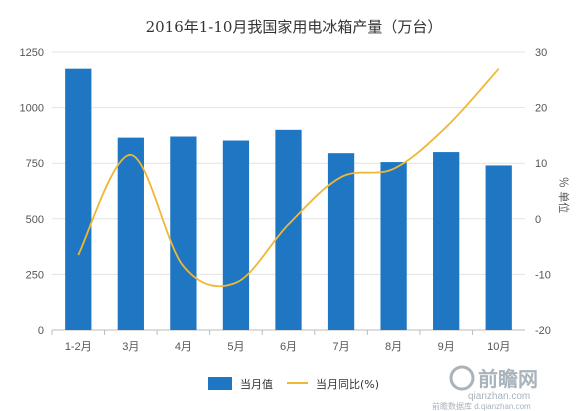 The height and width of the screenshot is (411, 588). What do you see at coordinates (543, 192) in the screenshot?
I see `right-axis-ticks: -20 -10 0 10 20 30` at bounding box center [543, 192].